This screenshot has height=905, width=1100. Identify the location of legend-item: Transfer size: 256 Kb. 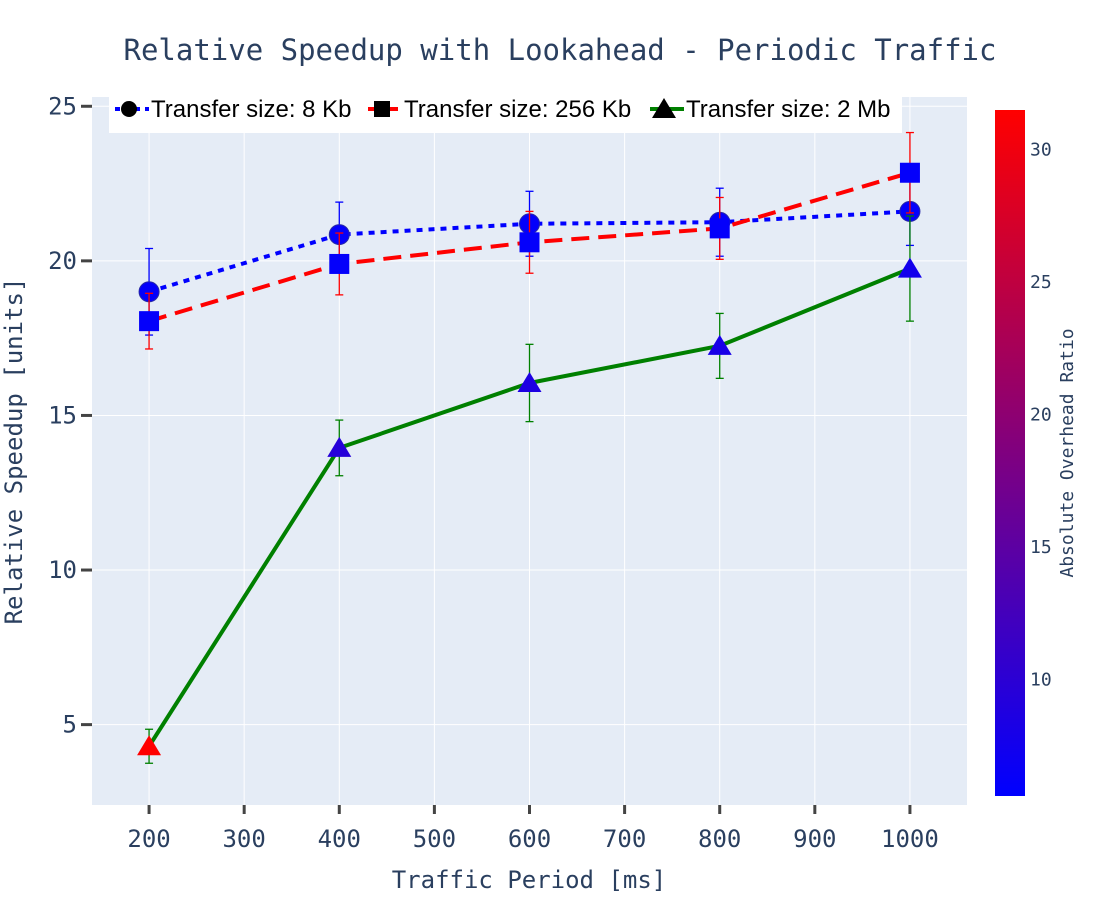
(499, 109).